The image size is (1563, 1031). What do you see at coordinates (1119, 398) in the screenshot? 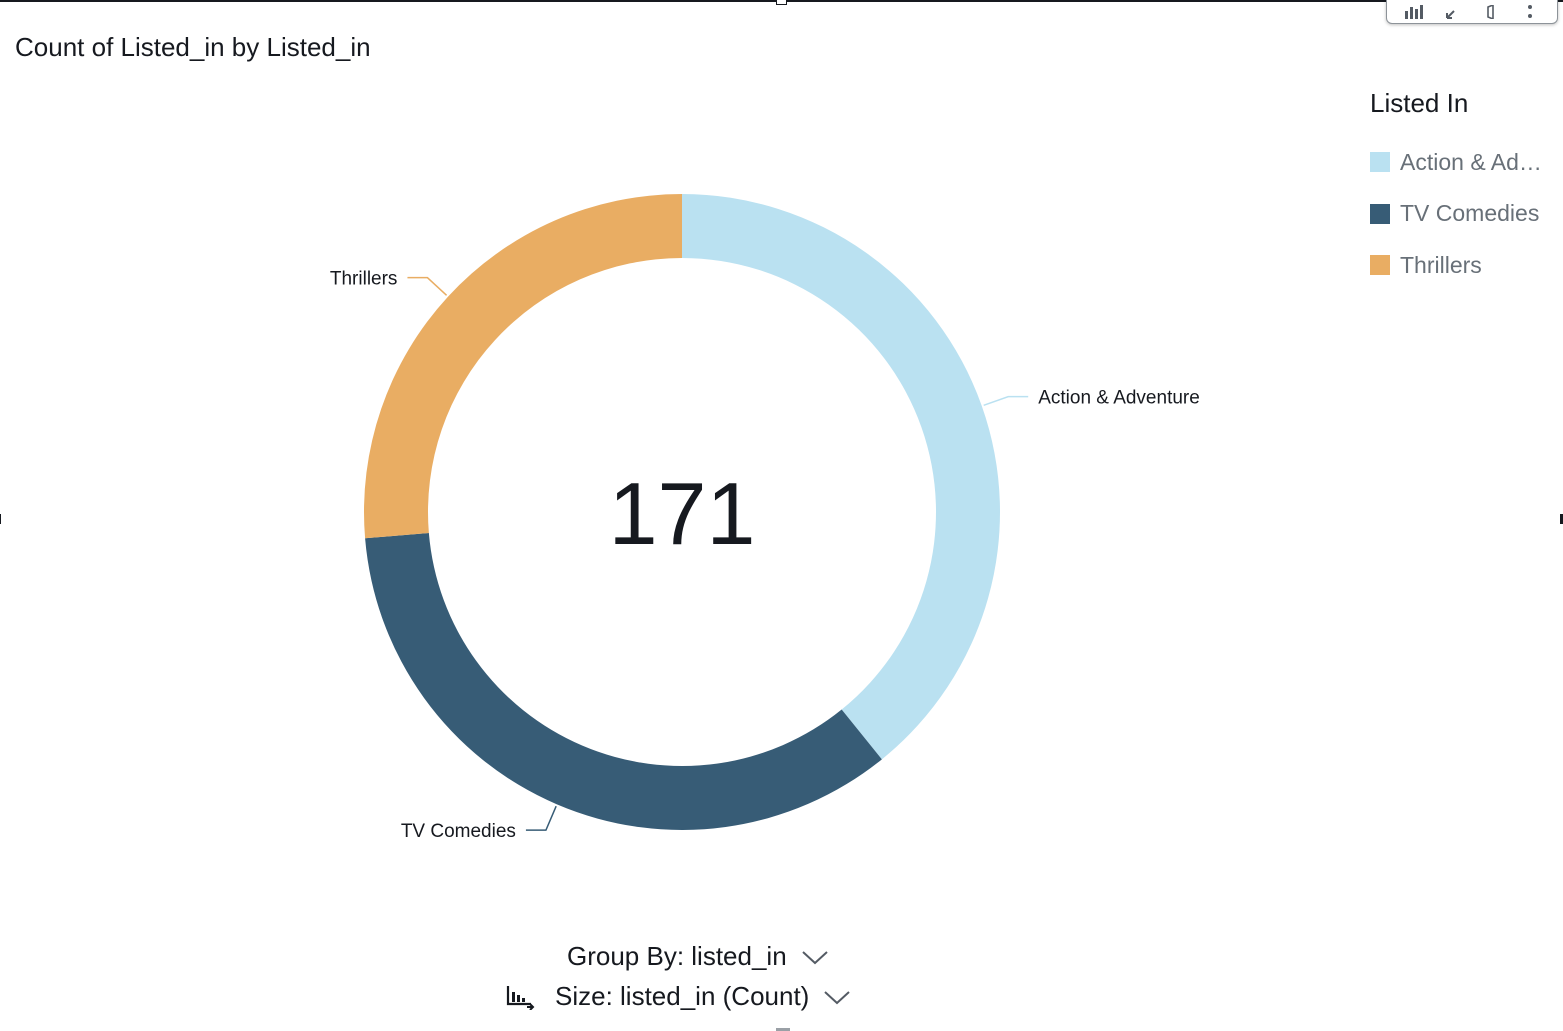
I see `data-label: Action & Adventure` at bounding box center [1119, 398].